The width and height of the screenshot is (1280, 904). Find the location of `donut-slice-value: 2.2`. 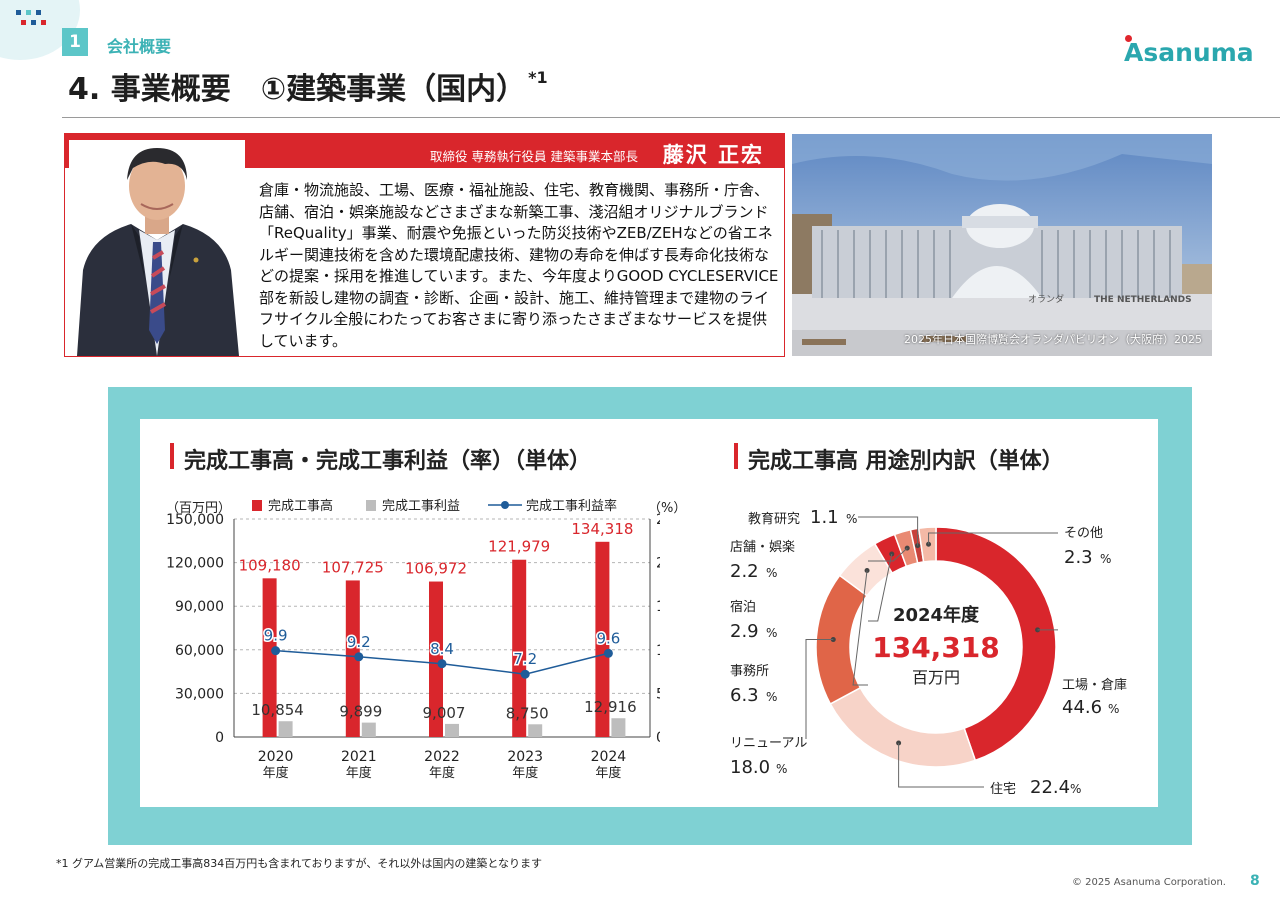

donut-slice-value: 2.2 is located at coordinates (744, 571).